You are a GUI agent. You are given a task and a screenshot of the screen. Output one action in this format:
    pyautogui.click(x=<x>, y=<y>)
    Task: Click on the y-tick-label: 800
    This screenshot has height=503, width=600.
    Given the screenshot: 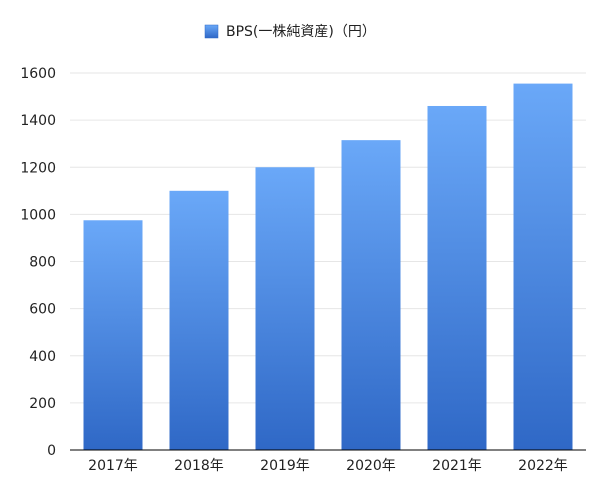 What is the action you would take?
    pyautogui.click(x=42, y=263)
    